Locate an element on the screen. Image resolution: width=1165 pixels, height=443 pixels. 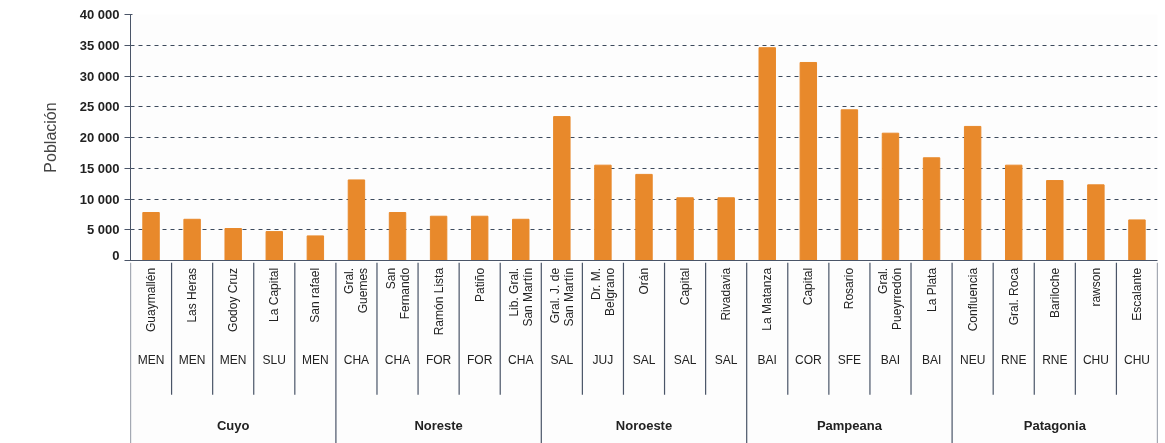
x-tick-label: Gral. J. de San Martín is located at coordinates (561, 297).